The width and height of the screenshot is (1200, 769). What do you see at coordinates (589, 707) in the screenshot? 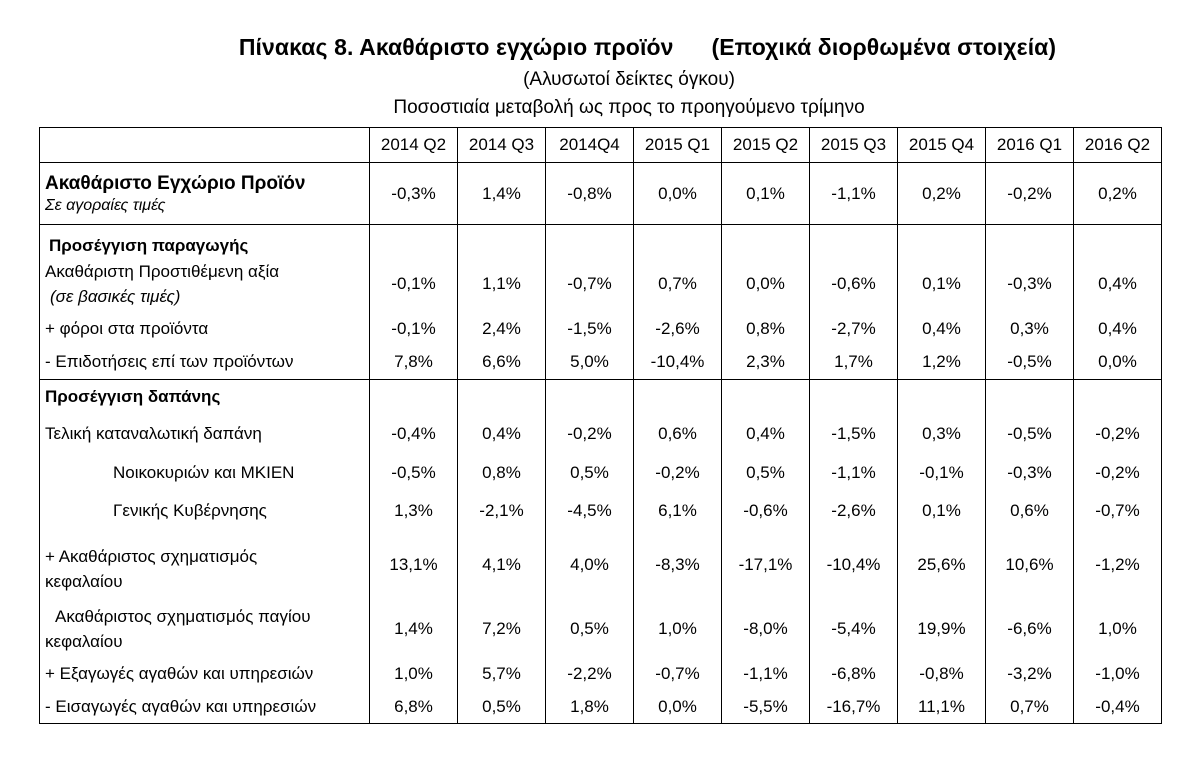
I see `table-cell: 1,8%` at bounding box center [589, 707].